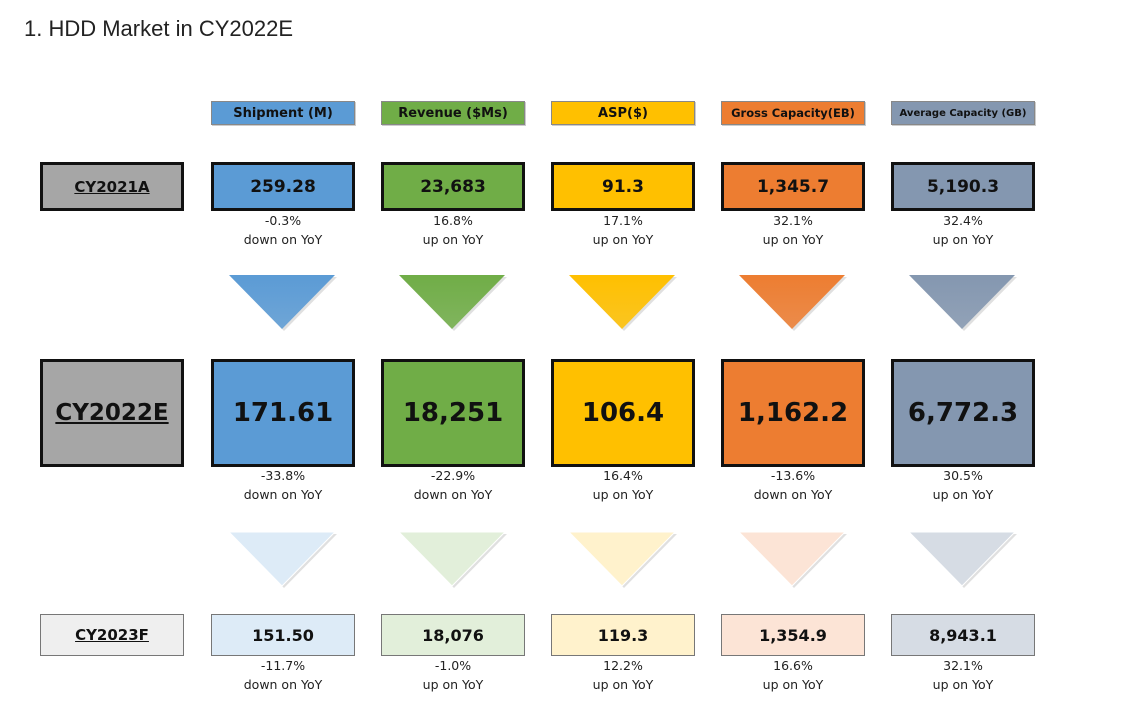 The width and height of the screenshot is (1139, 713). Describe the element at coordinates (283, 186) in the screenshot. I see `value-cy2021a-shipment-m: 259.28` at that location.